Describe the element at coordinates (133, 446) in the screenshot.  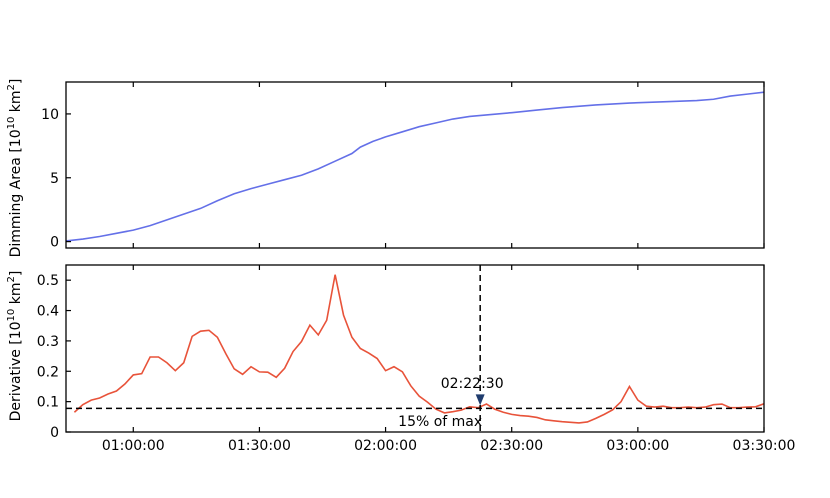
I see `x-tick-label: 01:00:00` at that location.